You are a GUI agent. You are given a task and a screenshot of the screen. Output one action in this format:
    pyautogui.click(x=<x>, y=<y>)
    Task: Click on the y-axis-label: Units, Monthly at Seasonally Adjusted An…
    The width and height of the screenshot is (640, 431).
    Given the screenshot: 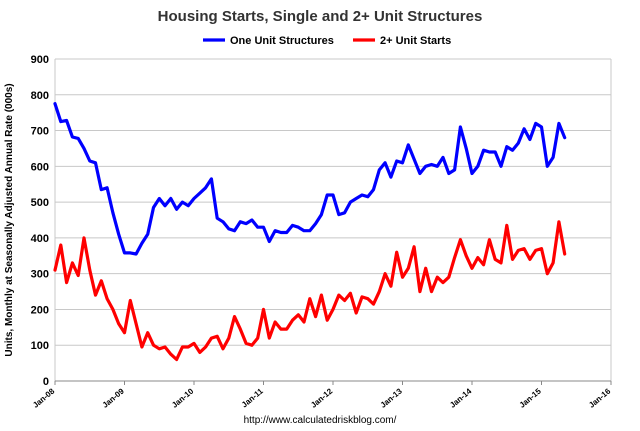 What is the action you would take?
    pyautogui.click(x=9, y=219)
    